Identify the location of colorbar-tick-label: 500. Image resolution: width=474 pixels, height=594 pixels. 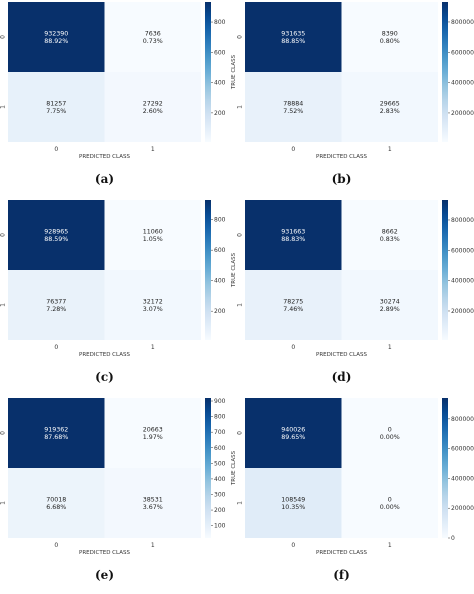
(220, 463).